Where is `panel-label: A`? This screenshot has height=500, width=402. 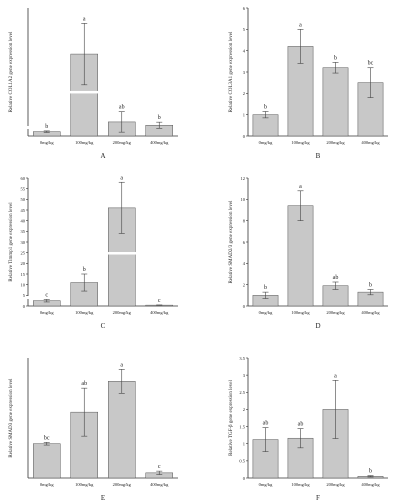 panel-label: A is located at coordinates (102, 156).